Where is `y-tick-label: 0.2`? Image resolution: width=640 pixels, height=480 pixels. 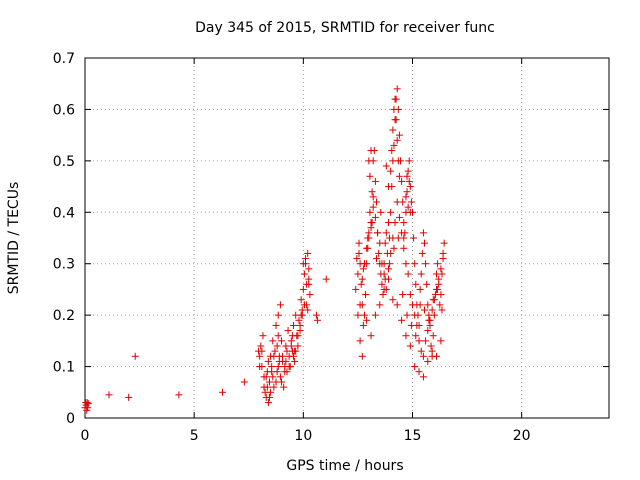 y-tick-label: 0.2 is located at coordinates (64, 316).